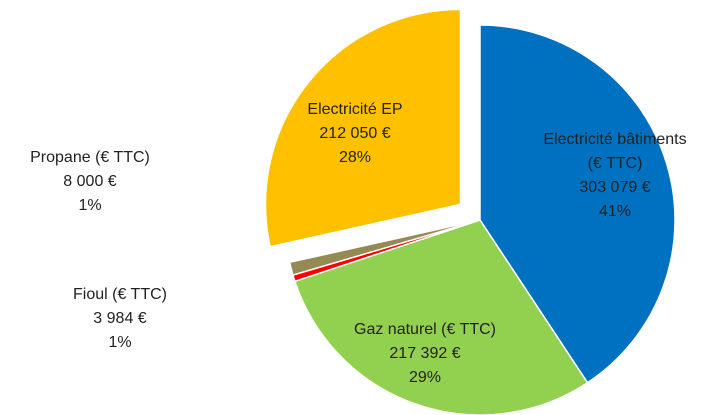 The image size is (704, 415). I want to click on label-line: 217 392 €, so click(425, 353).